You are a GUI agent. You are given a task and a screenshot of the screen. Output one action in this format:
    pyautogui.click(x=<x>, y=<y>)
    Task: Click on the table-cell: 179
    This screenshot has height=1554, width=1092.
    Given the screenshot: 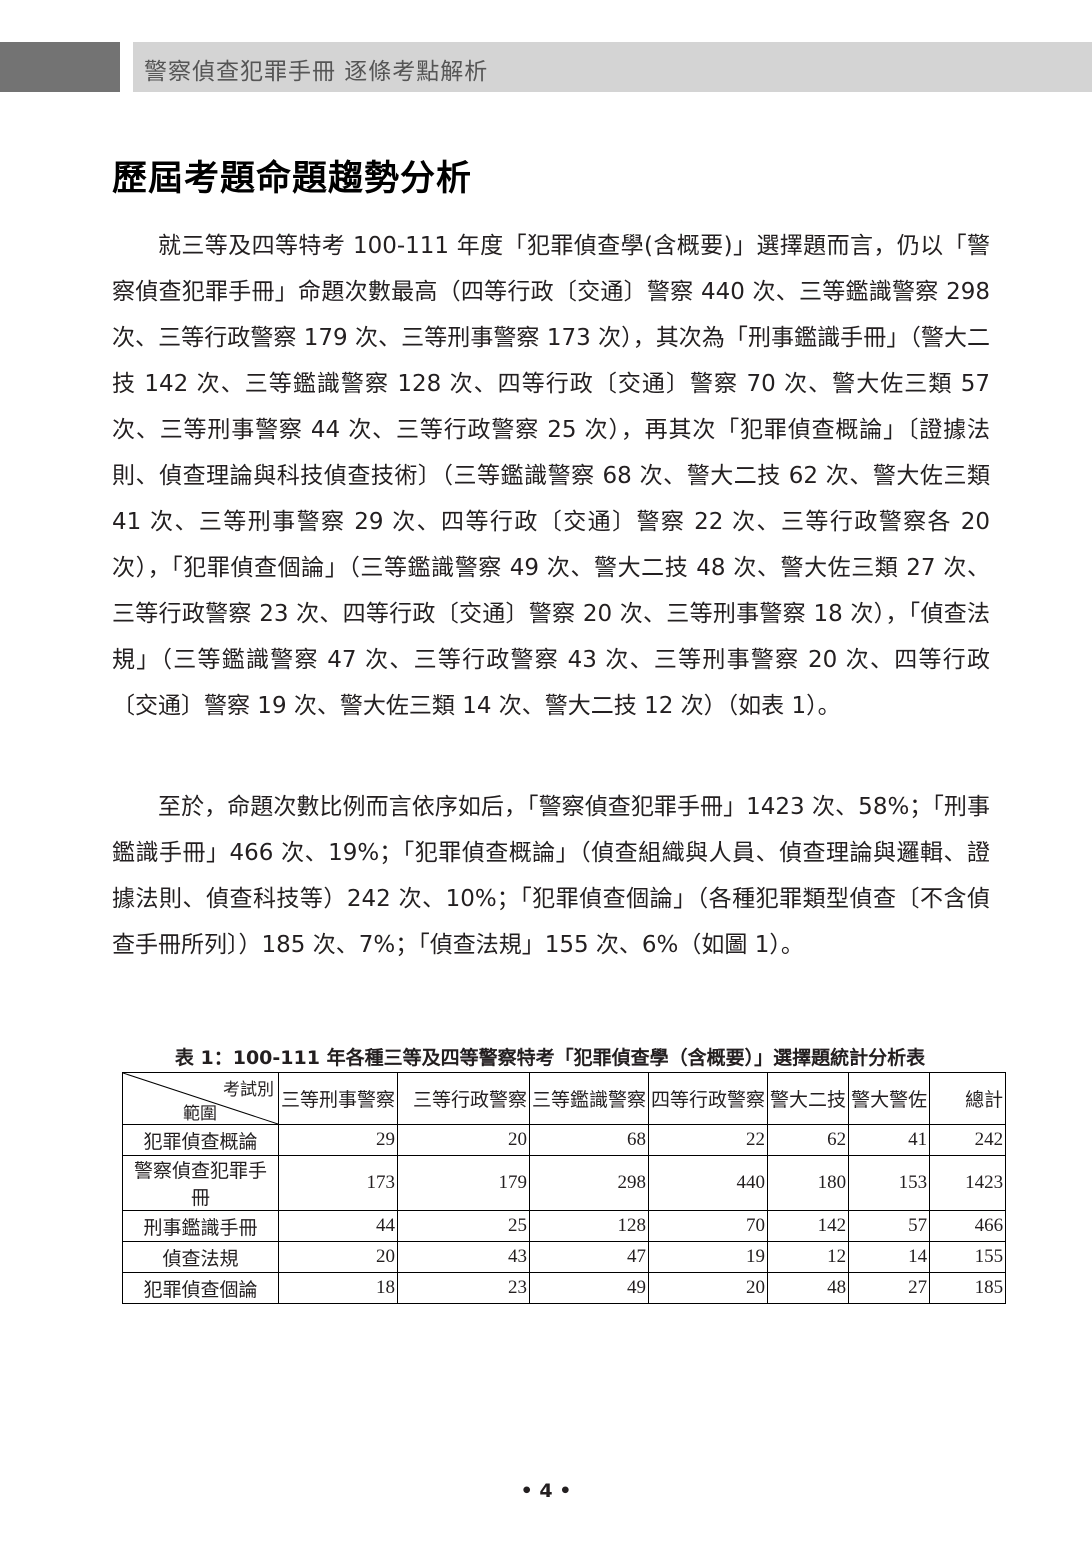 What is the action you would take?
    pyautogui.click(x=464, y=1183)
    